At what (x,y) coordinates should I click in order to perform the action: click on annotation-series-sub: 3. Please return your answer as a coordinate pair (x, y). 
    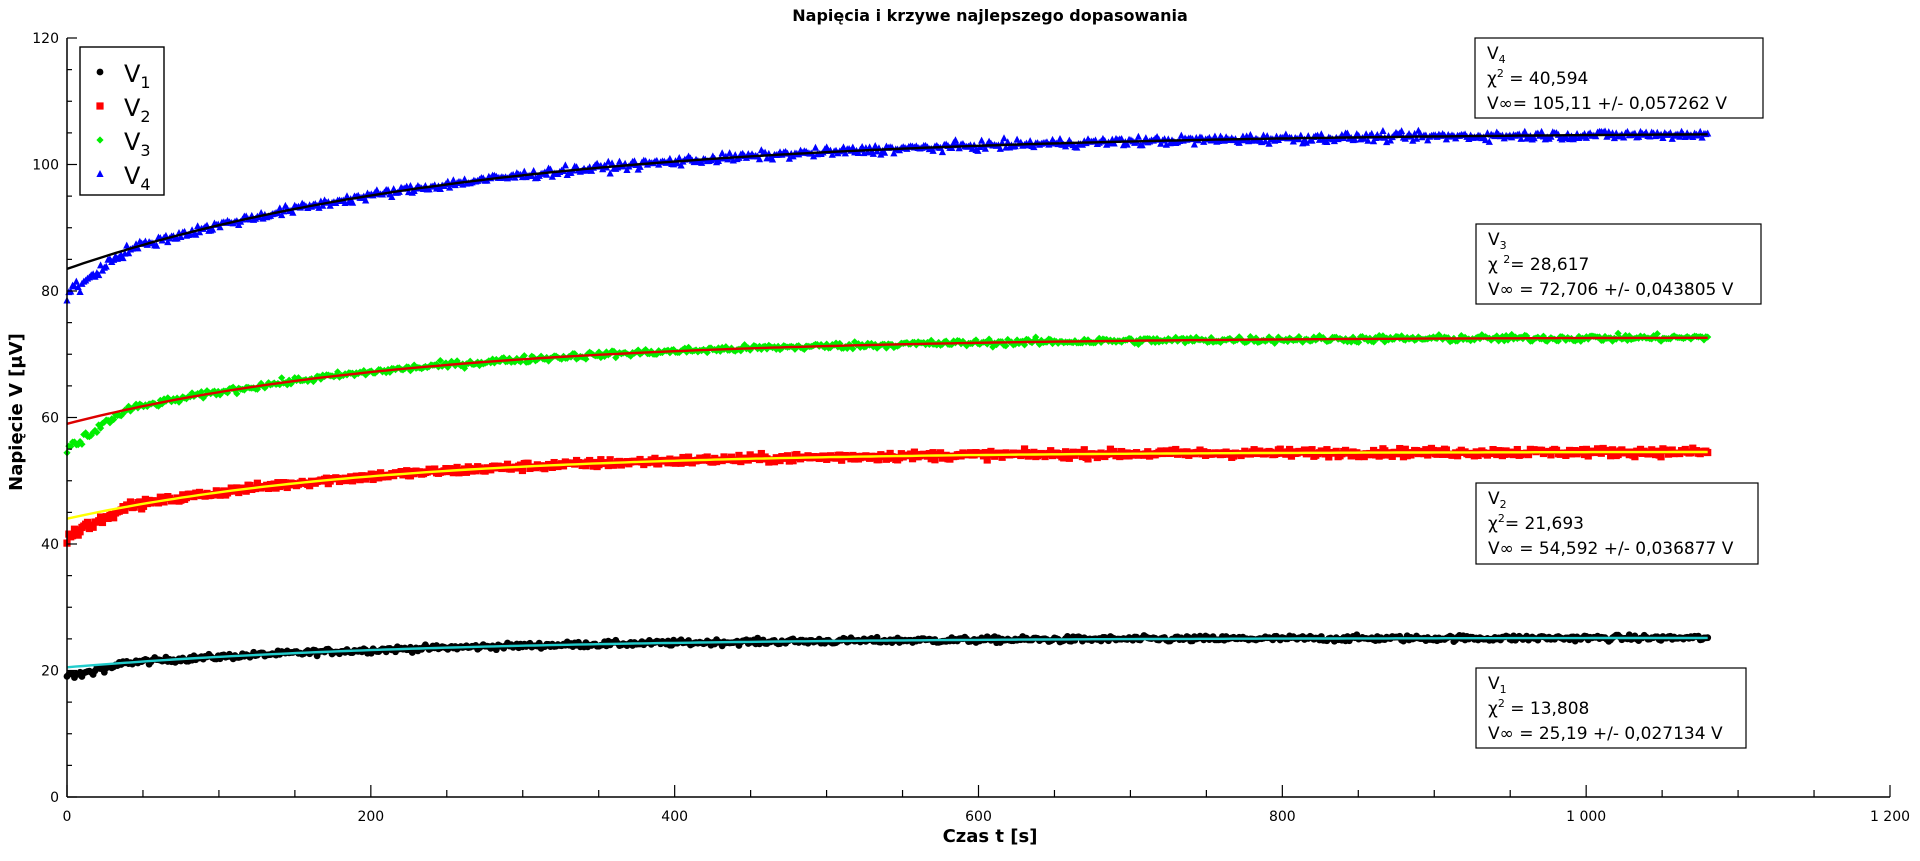
    Looking at the image, I should click on (1503, 245).